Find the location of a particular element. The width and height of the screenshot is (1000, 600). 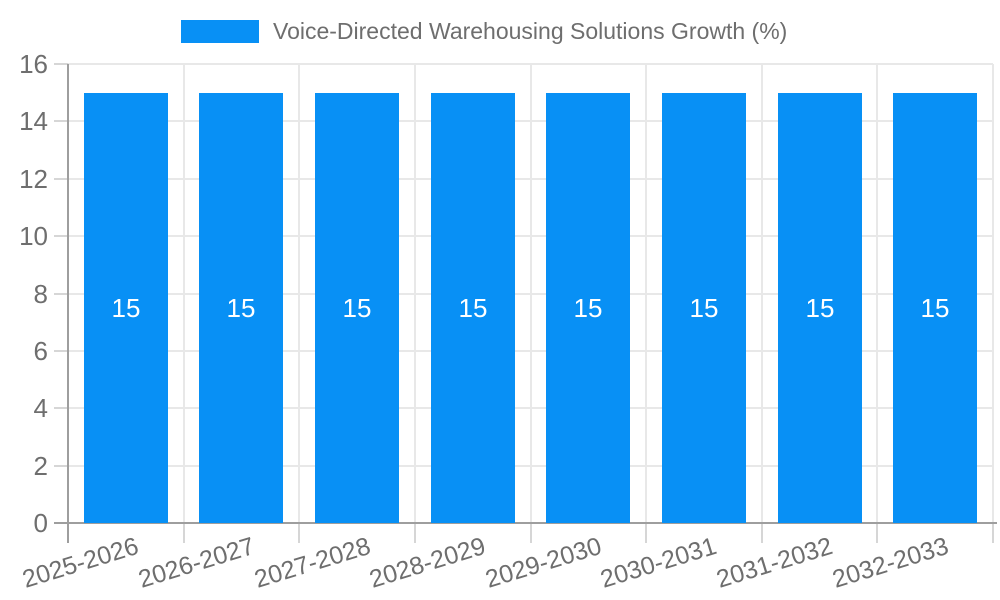

x-axis-line is located at coordinates (525, 523).